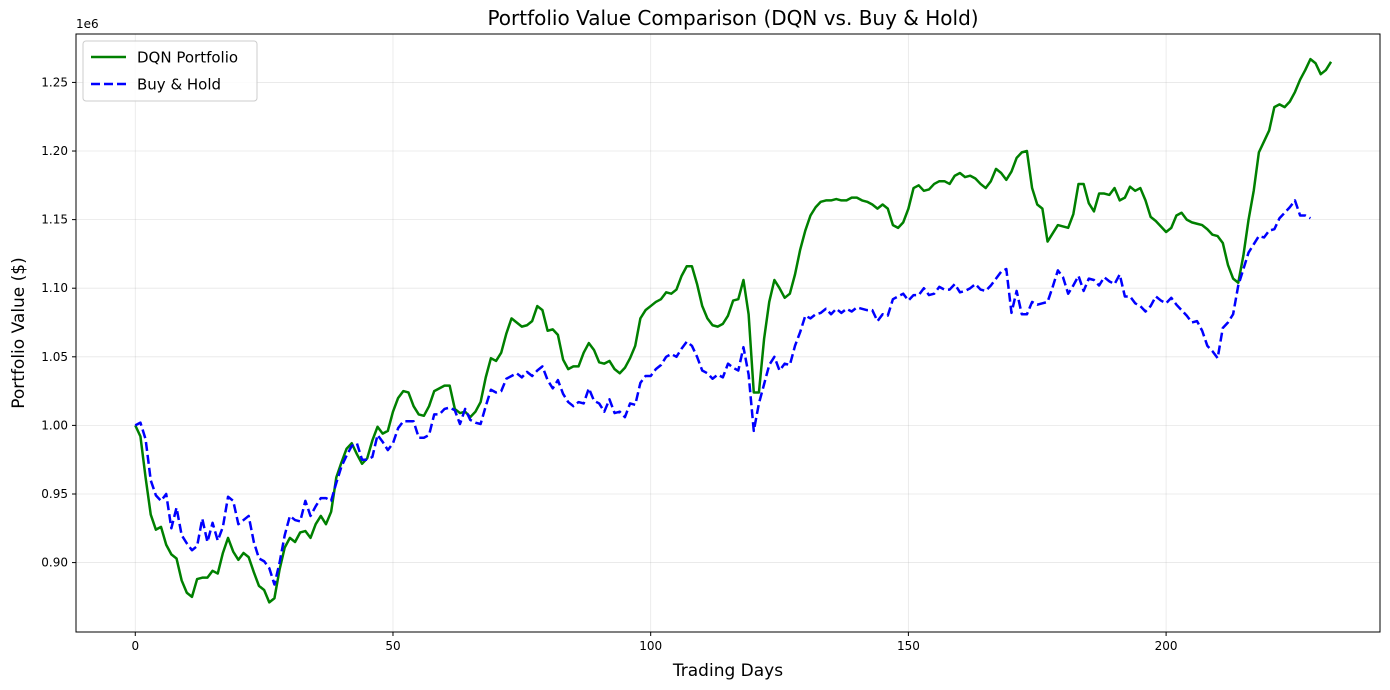 Image resolution: width=1390 pixels, height=690 pixels. What do you see at coordinates (87, 24) in the screenshot?
I see `y-axis-offset-label: 1e6` at bounding box center [87, 24].